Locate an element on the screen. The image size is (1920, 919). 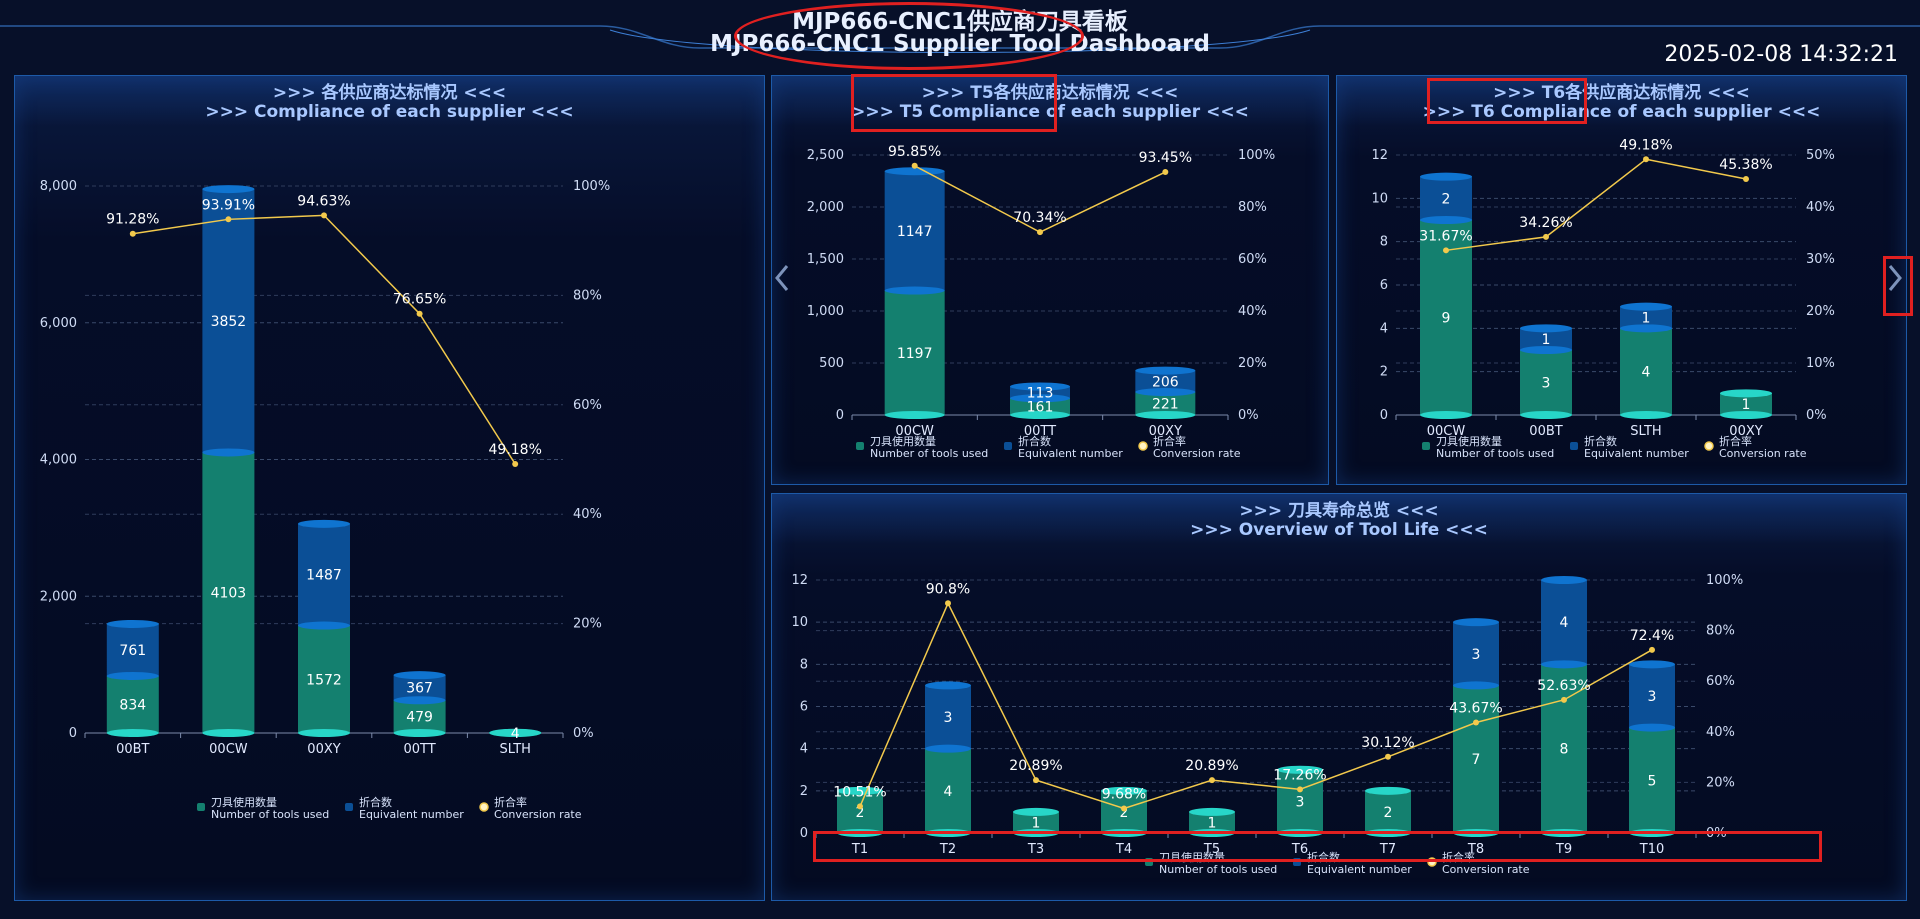
y-tick-label: 2,500 is located at coordinates (825, 155).